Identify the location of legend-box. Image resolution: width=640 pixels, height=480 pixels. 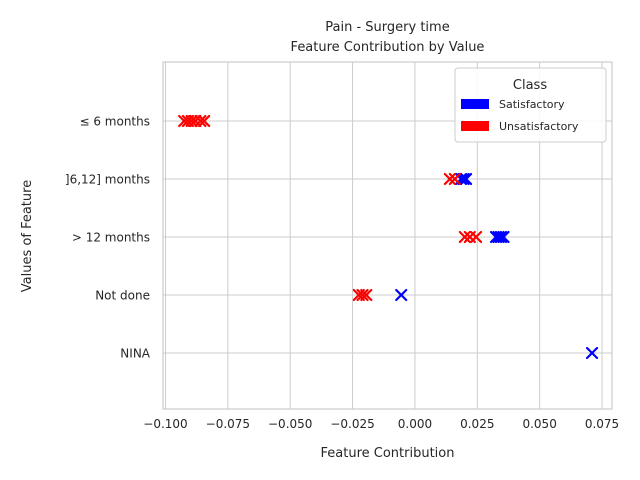
(530, 105).